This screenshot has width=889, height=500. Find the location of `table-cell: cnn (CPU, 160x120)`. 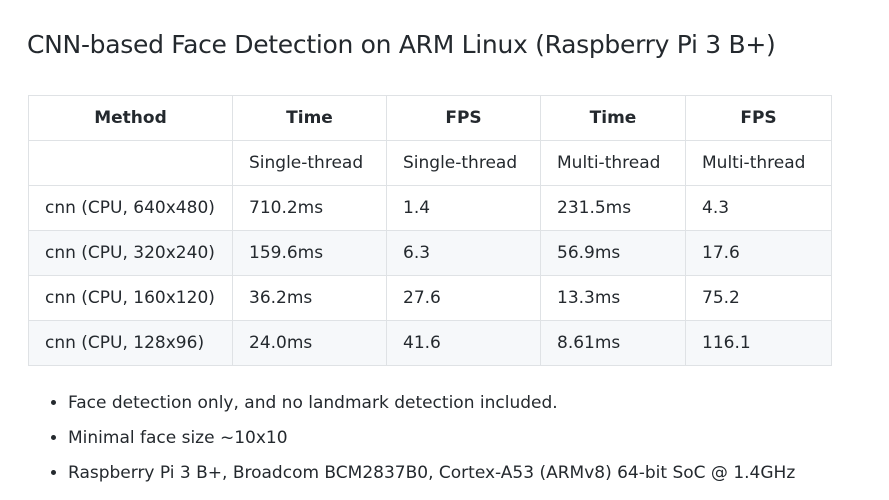

table-cell: cnn (CPU, 160x120) is located at coordinates (130, 298).